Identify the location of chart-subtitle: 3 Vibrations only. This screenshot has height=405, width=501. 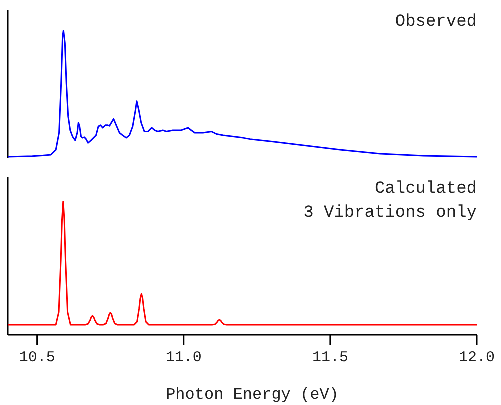
(390, 213).